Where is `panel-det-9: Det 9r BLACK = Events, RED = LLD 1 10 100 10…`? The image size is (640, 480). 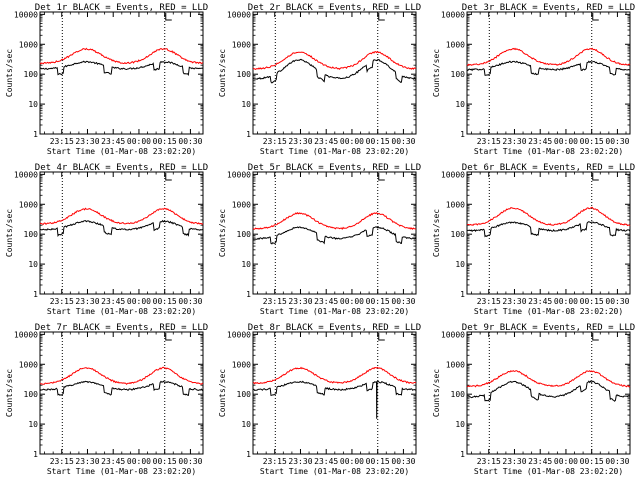 panel-det-9: Det 9r BLACK = Events, RED = LLD 1 10 100 10… is located at coordinates (533, 399).